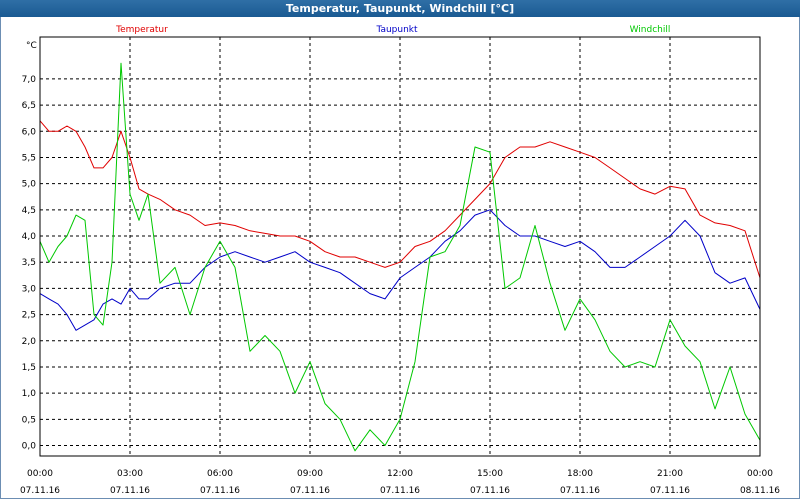 This screenshot has height=500, width=800. What do you see at coordinates (396, 30) in the screenshot?
I see `legend-entry: Taupunkt` at bounding box center [396, 30].